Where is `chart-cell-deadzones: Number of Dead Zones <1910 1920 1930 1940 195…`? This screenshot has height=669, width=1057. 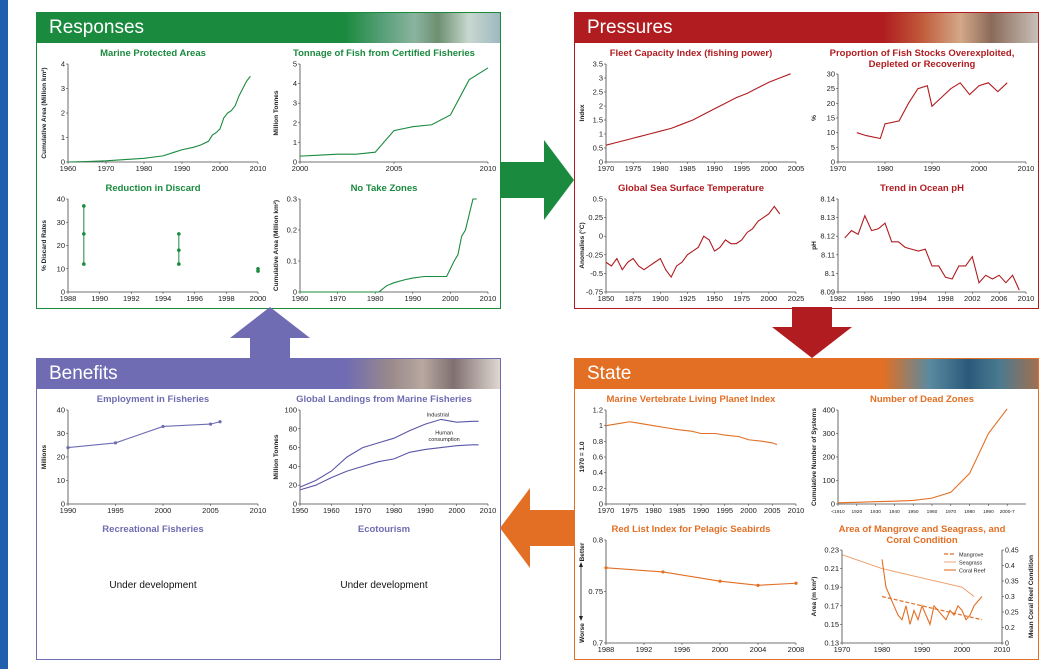 chart-cell-deadzones: Number of Dead Zones <1910 1920 1930 1940 195… is located at coordinates (922, 454).